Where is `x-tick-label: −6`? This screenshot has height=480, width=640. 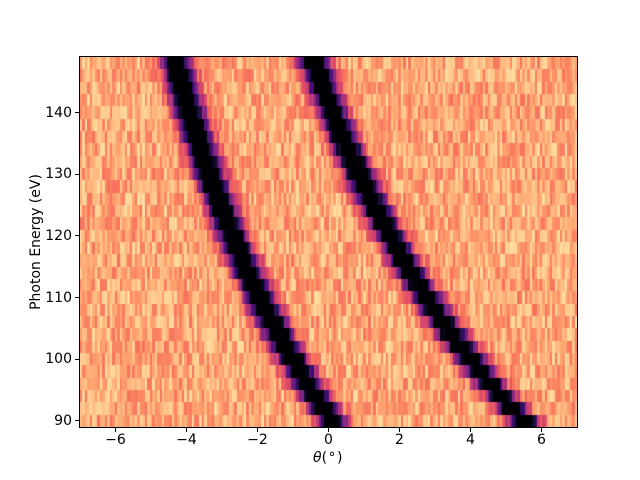 x-tick-label: −6 is located at coordinates (115, 440).